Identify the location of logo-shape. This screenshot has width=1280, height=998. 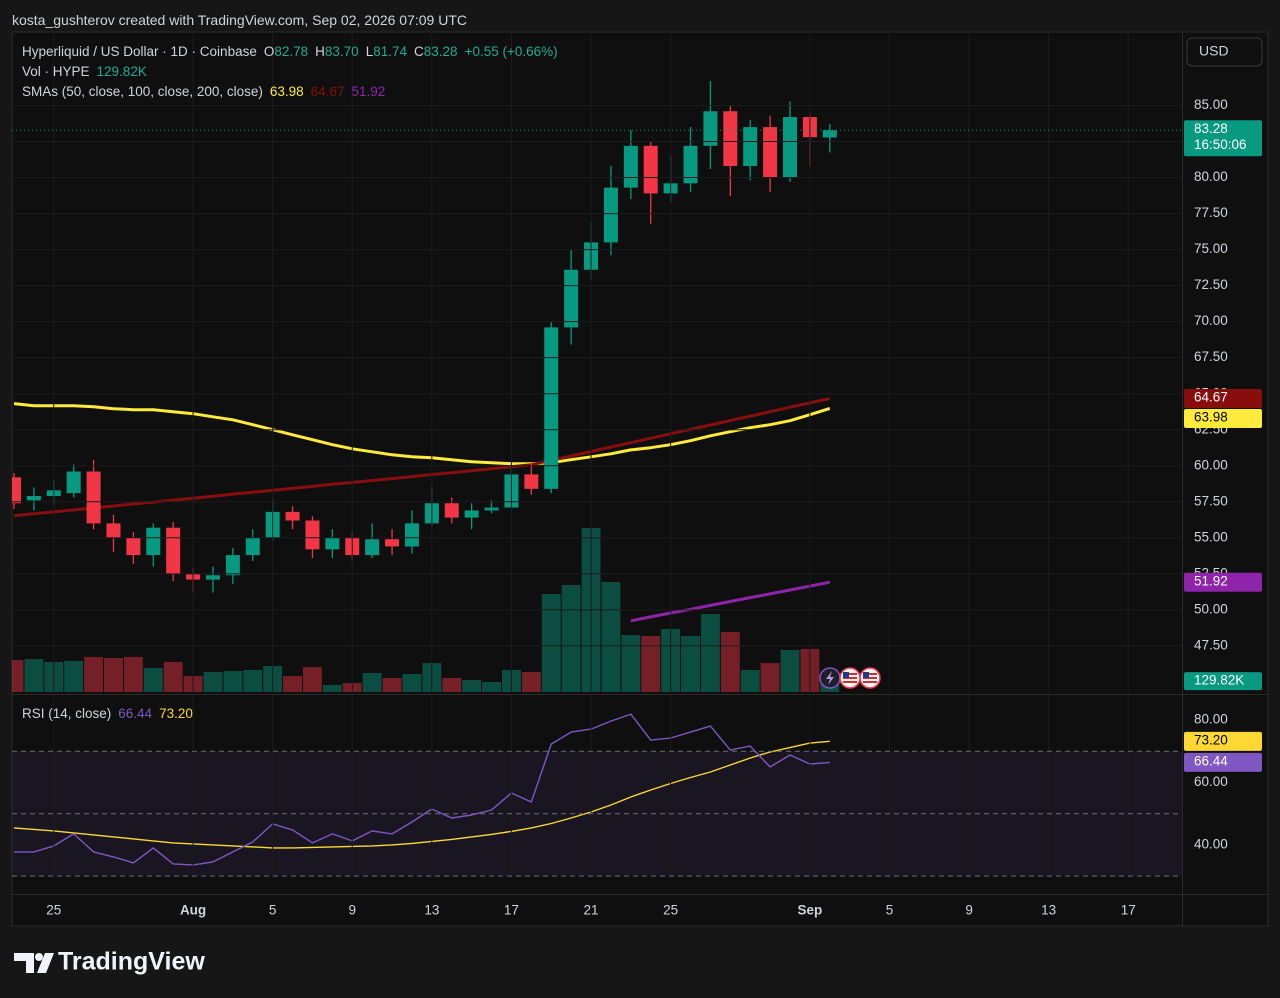
(45, 963).